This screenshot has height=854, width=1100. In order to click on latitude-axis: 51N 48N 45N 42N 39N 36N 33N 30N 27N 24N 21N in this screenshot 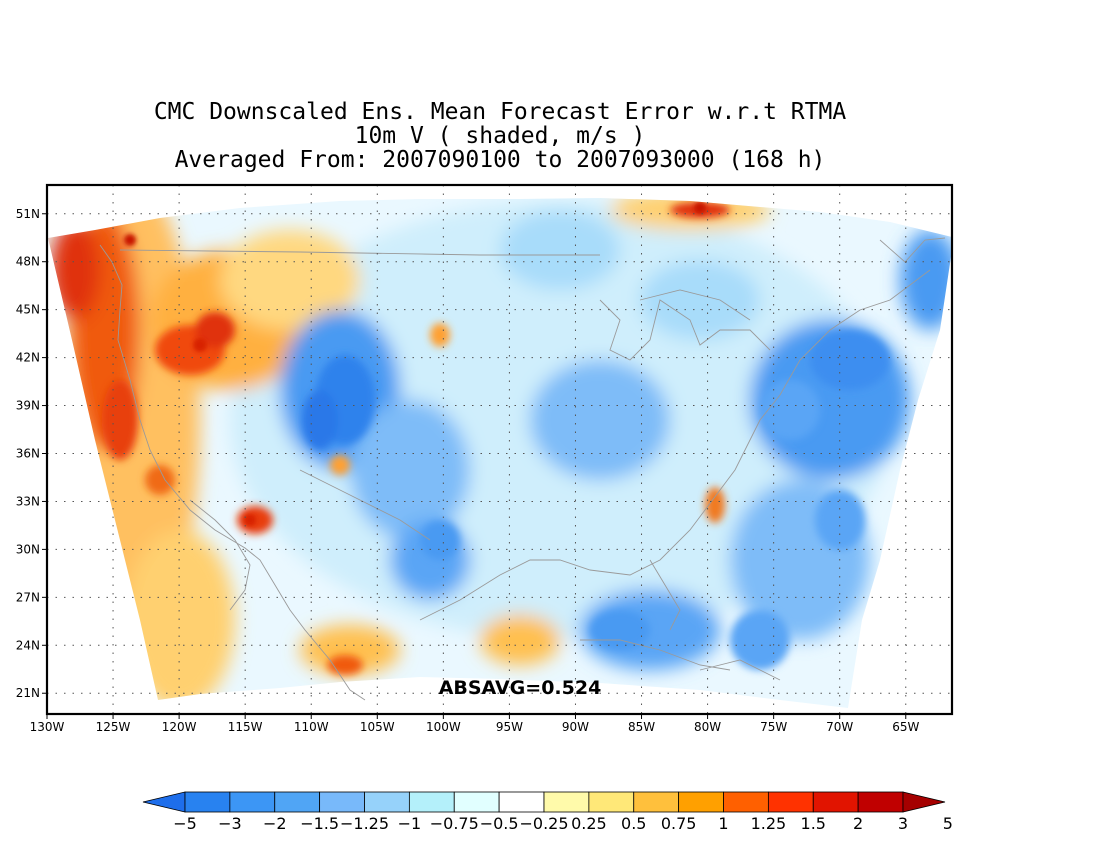, I will do `click(31, 453)`.